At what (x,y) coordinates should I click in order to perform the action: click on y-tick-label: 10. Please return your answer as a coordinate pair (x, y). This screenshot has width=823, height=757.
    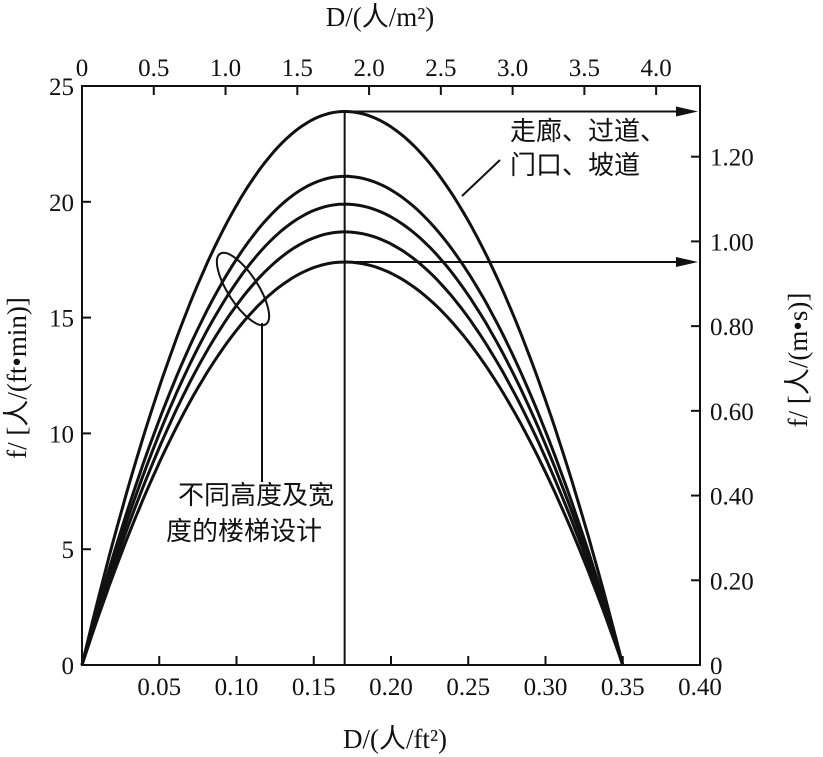
    Looking at the image, I should click on (61, 434).